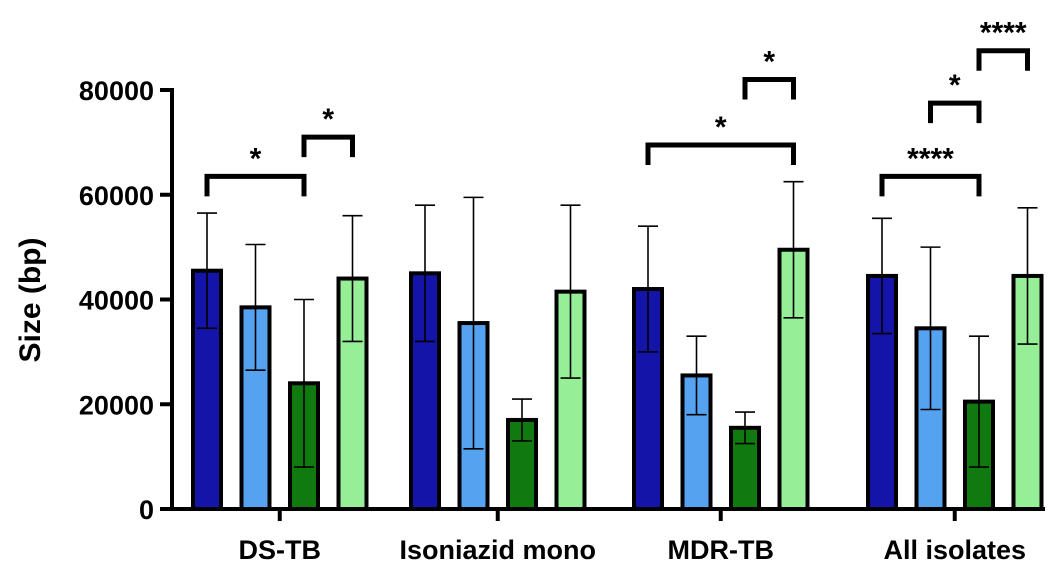 This screenshot has height=565, width=1050. Describe the element at coordinates (116, 405) in the screenshot. I see `y-tick-label: 20000` at that location.